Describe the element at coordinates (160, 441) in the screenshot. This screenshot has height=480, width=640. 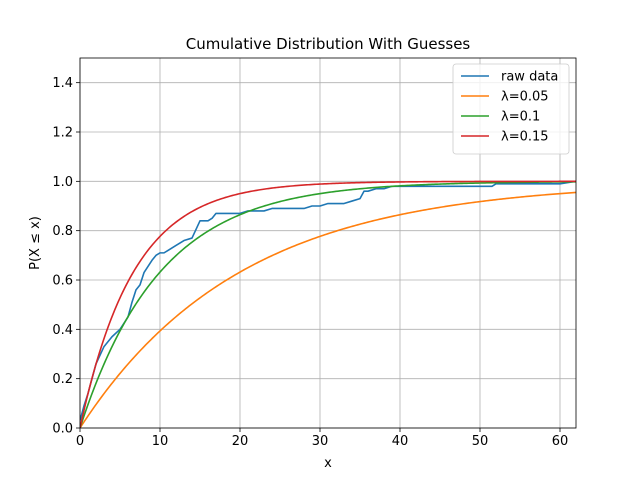
I see `x-tick-label: 10` at that location.